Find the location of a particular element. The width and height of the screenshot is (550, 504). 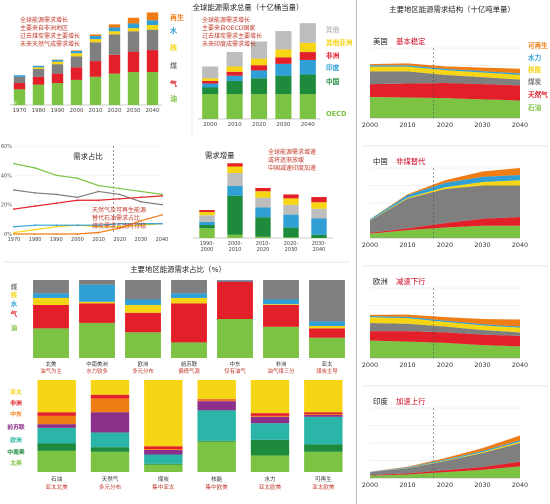

tick-label: 1990 is located at coordinates (56, 240).